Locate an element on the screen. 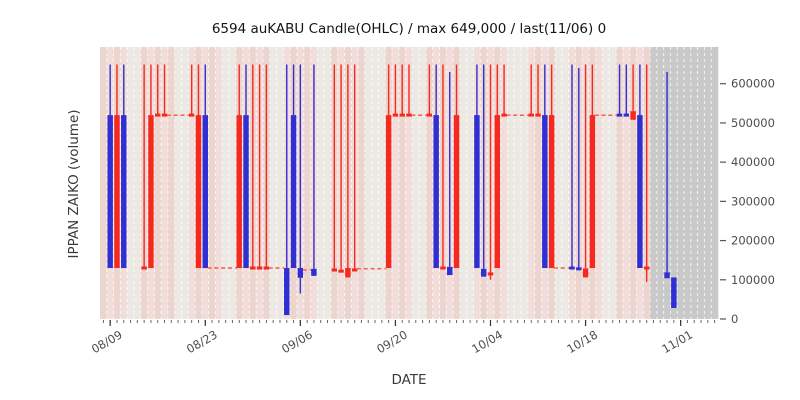 This screenshot has height=400, width=800. y-tick-label: 600000 is located at coordinates (753, 84).